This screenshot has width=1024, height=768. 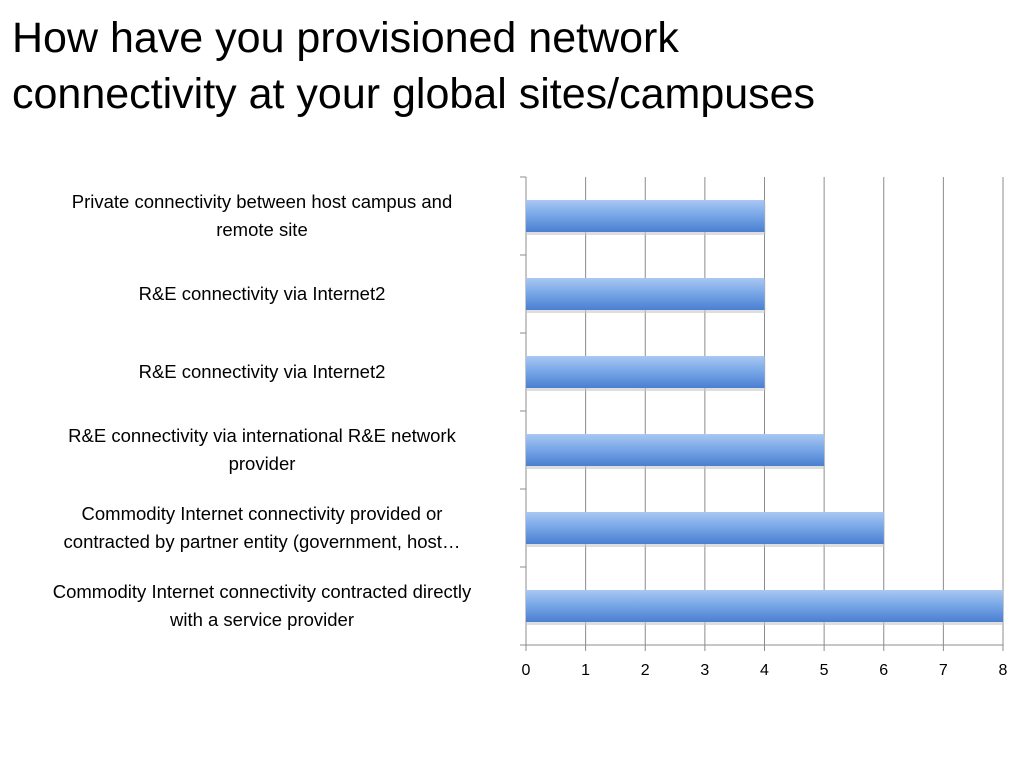 I want to click on x-tick-label-5: 5, so click(x=824, y=670).